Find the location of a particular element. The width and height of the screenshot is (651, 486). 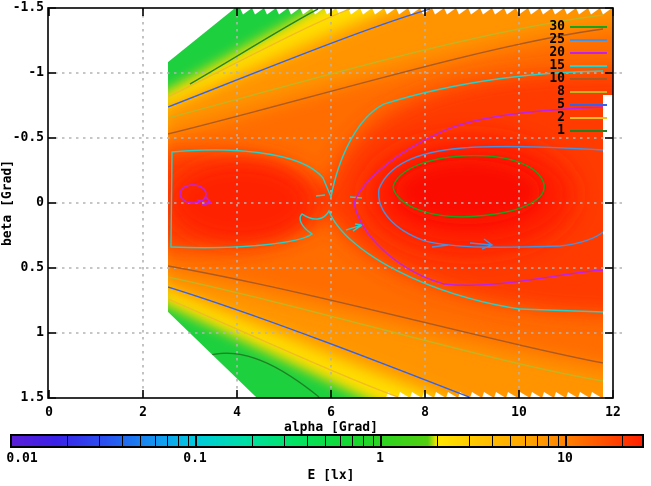

contour-5-upper is located at coordinates (299, 58).